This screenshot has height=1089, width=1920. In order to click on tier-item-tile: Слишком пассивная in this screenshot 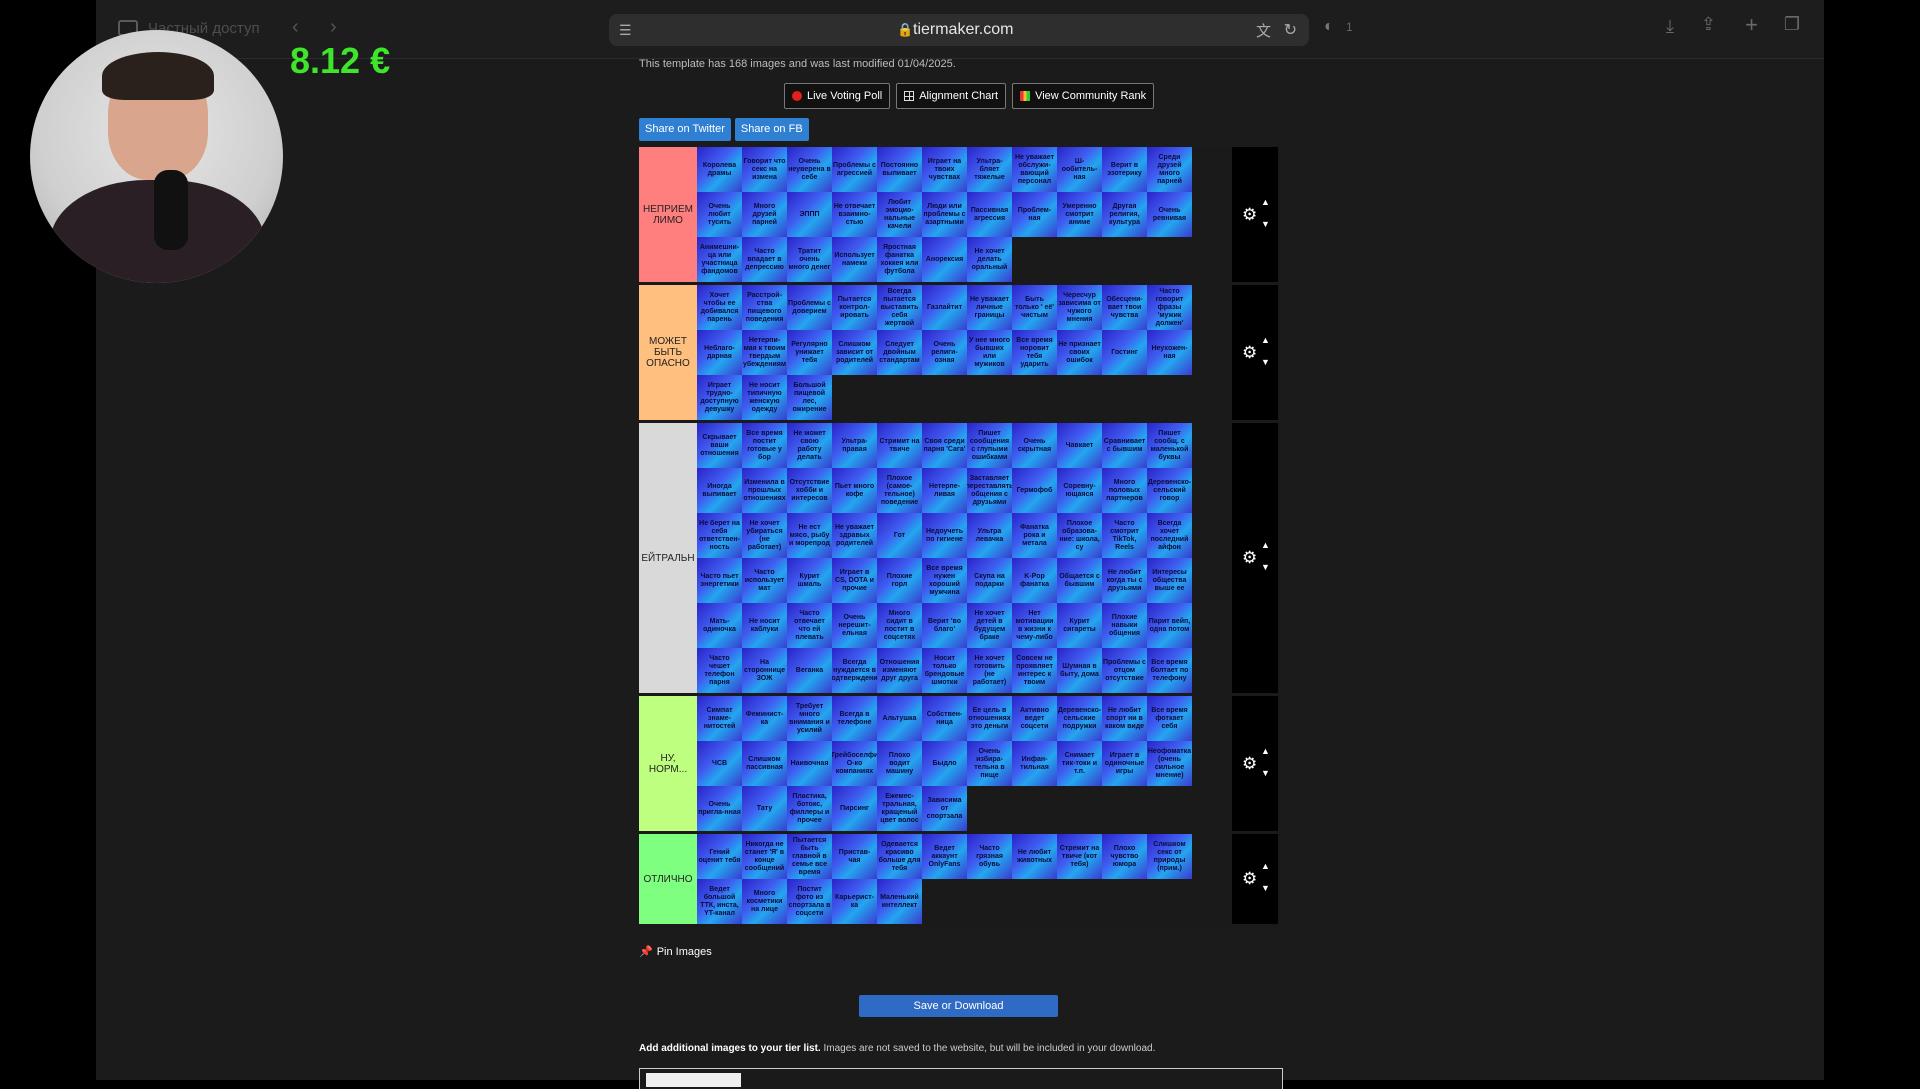, I will do `click(764, 763)`.